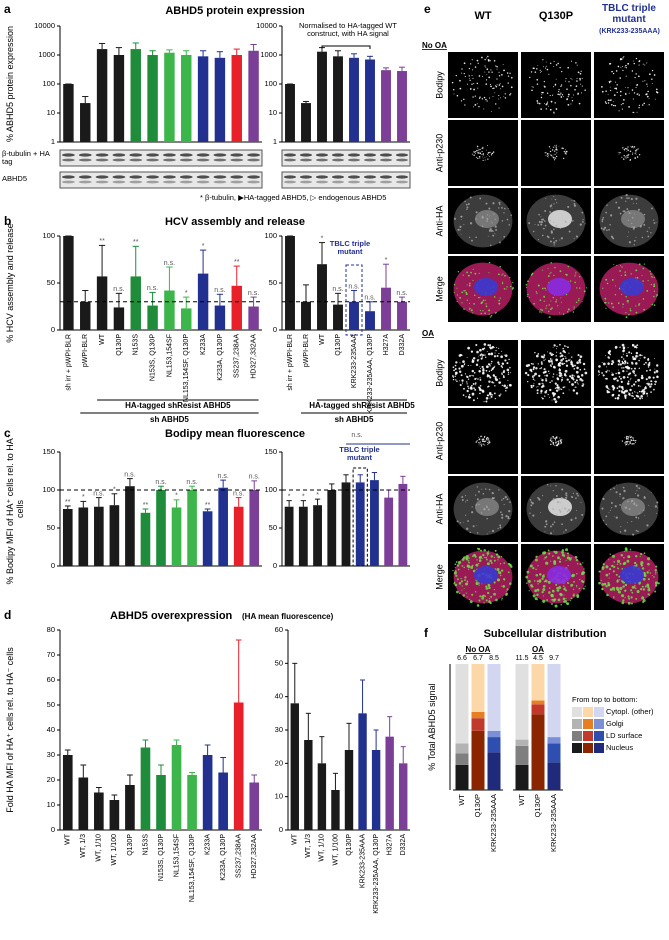 The height and width of the screenshot is (940, 669). Describe the element at coordinates (599, 724) in the screenshot. I see `legend-swatch` at that location.